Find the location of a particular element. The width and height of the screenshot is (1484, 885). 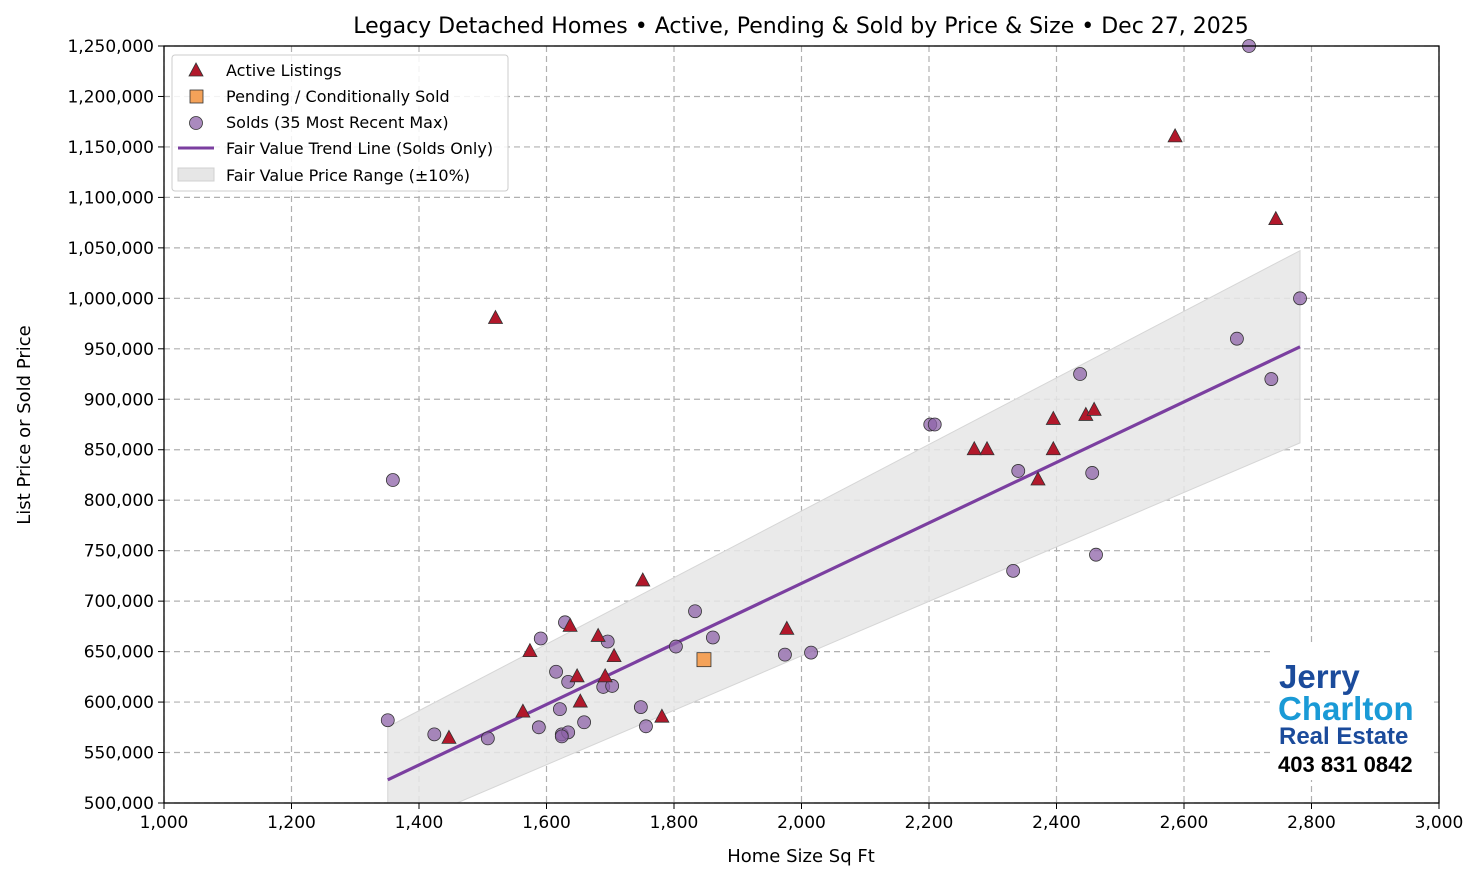

y-tick-label: 750,000 is located at coordinates (119, 552).